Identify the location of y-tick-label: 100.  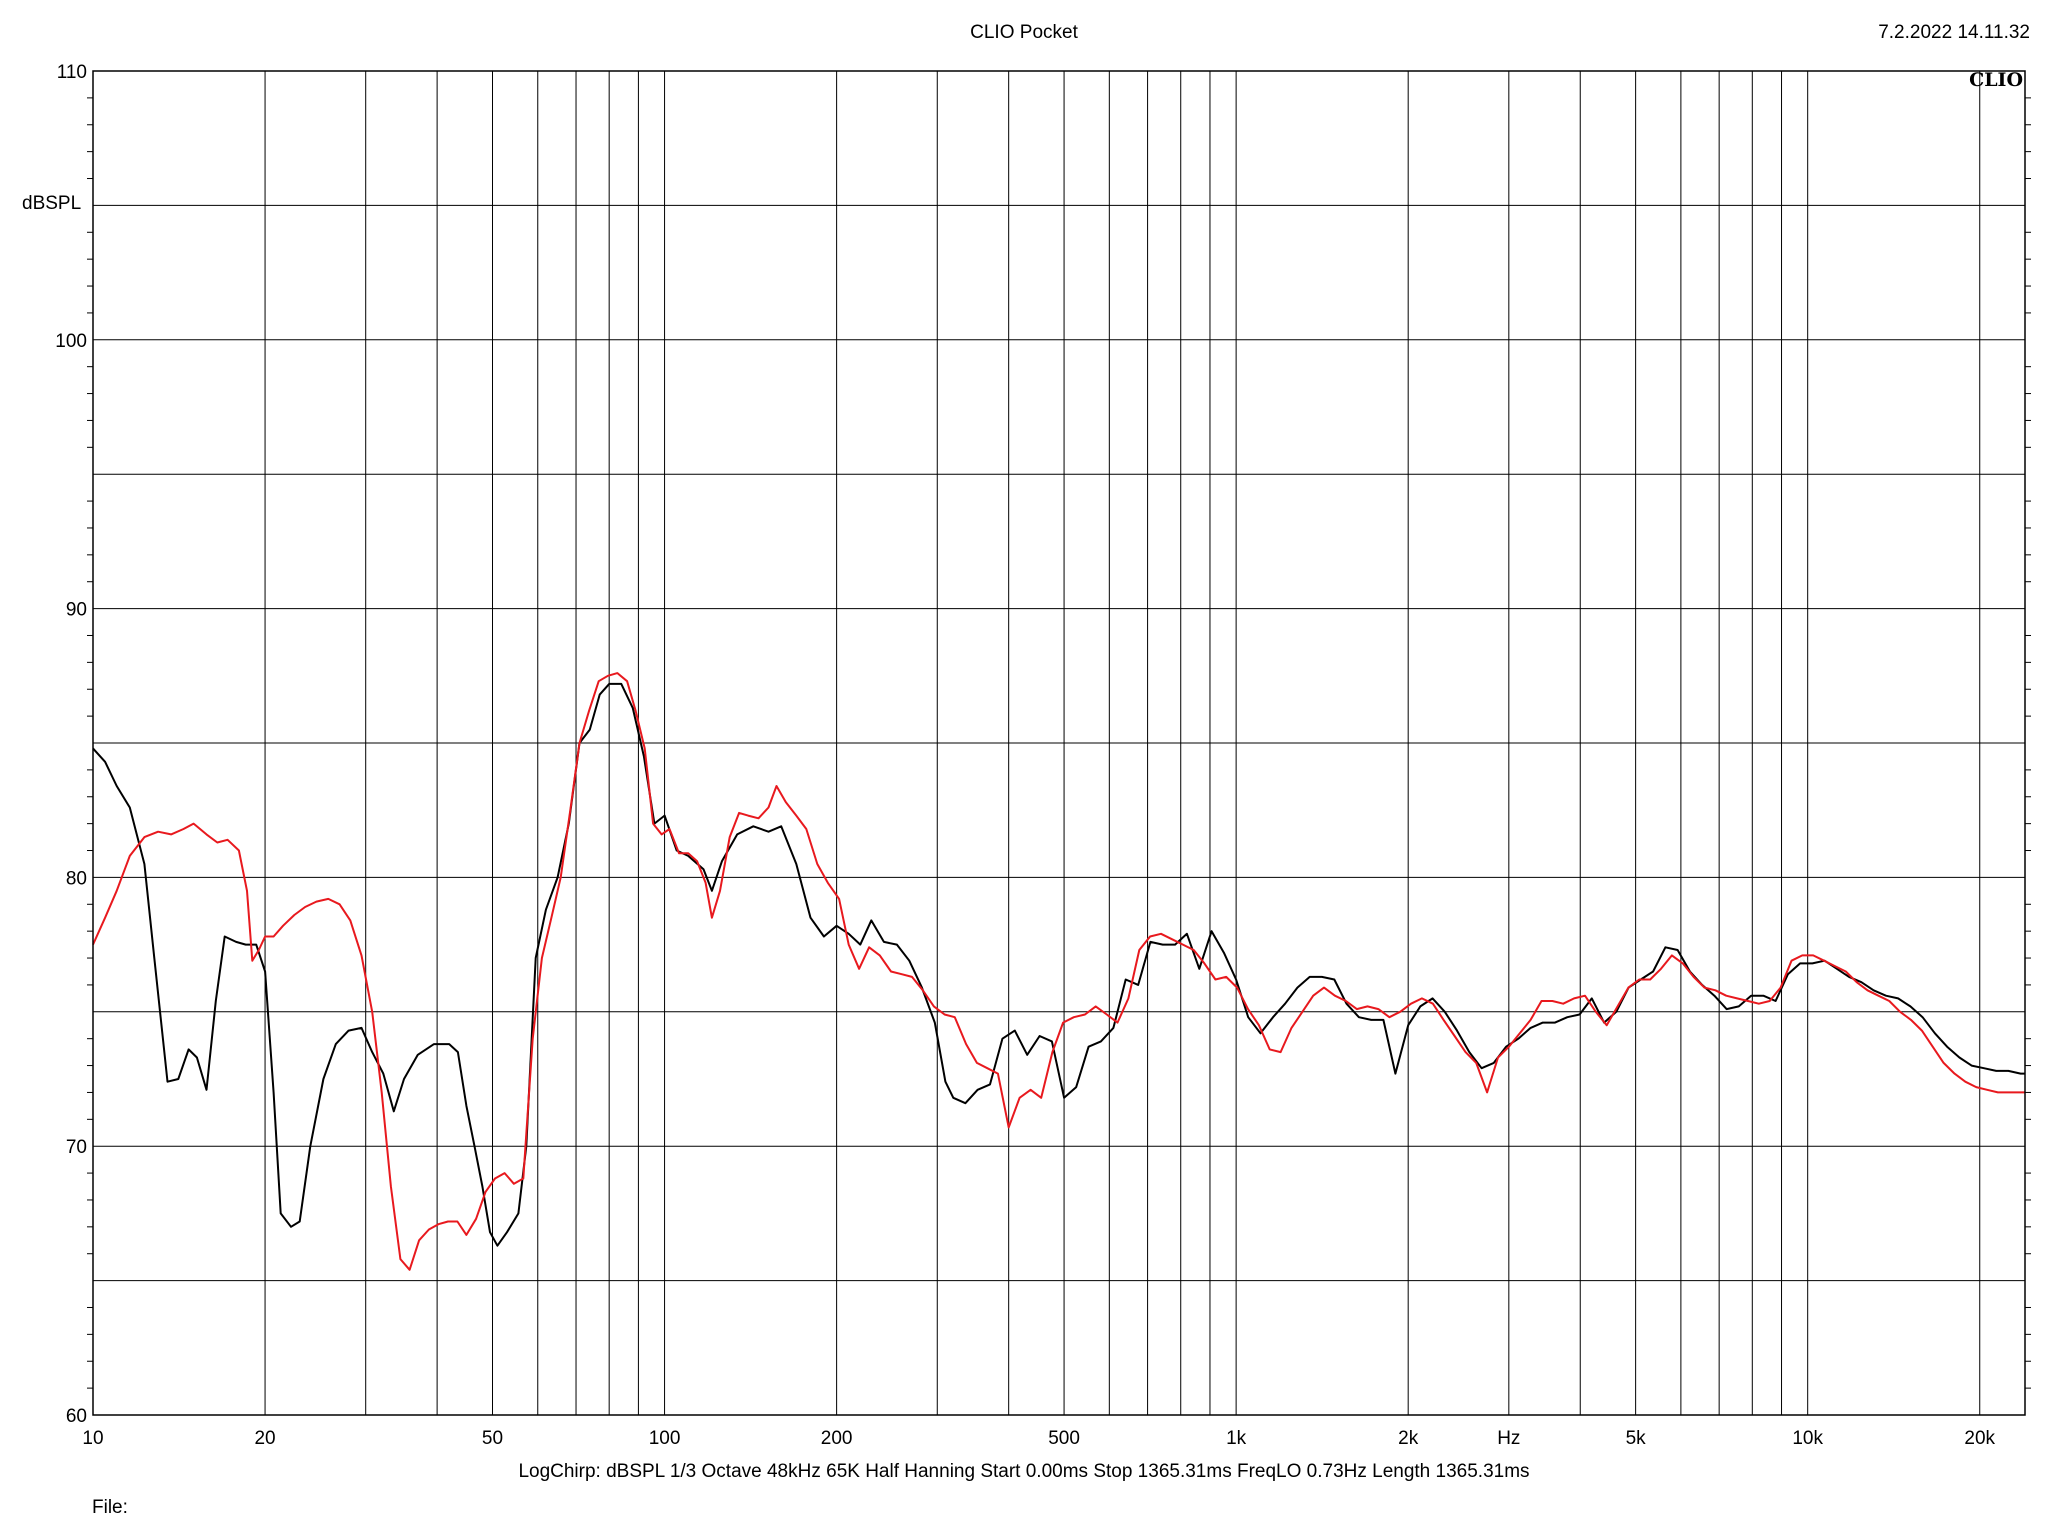
(71, 341).